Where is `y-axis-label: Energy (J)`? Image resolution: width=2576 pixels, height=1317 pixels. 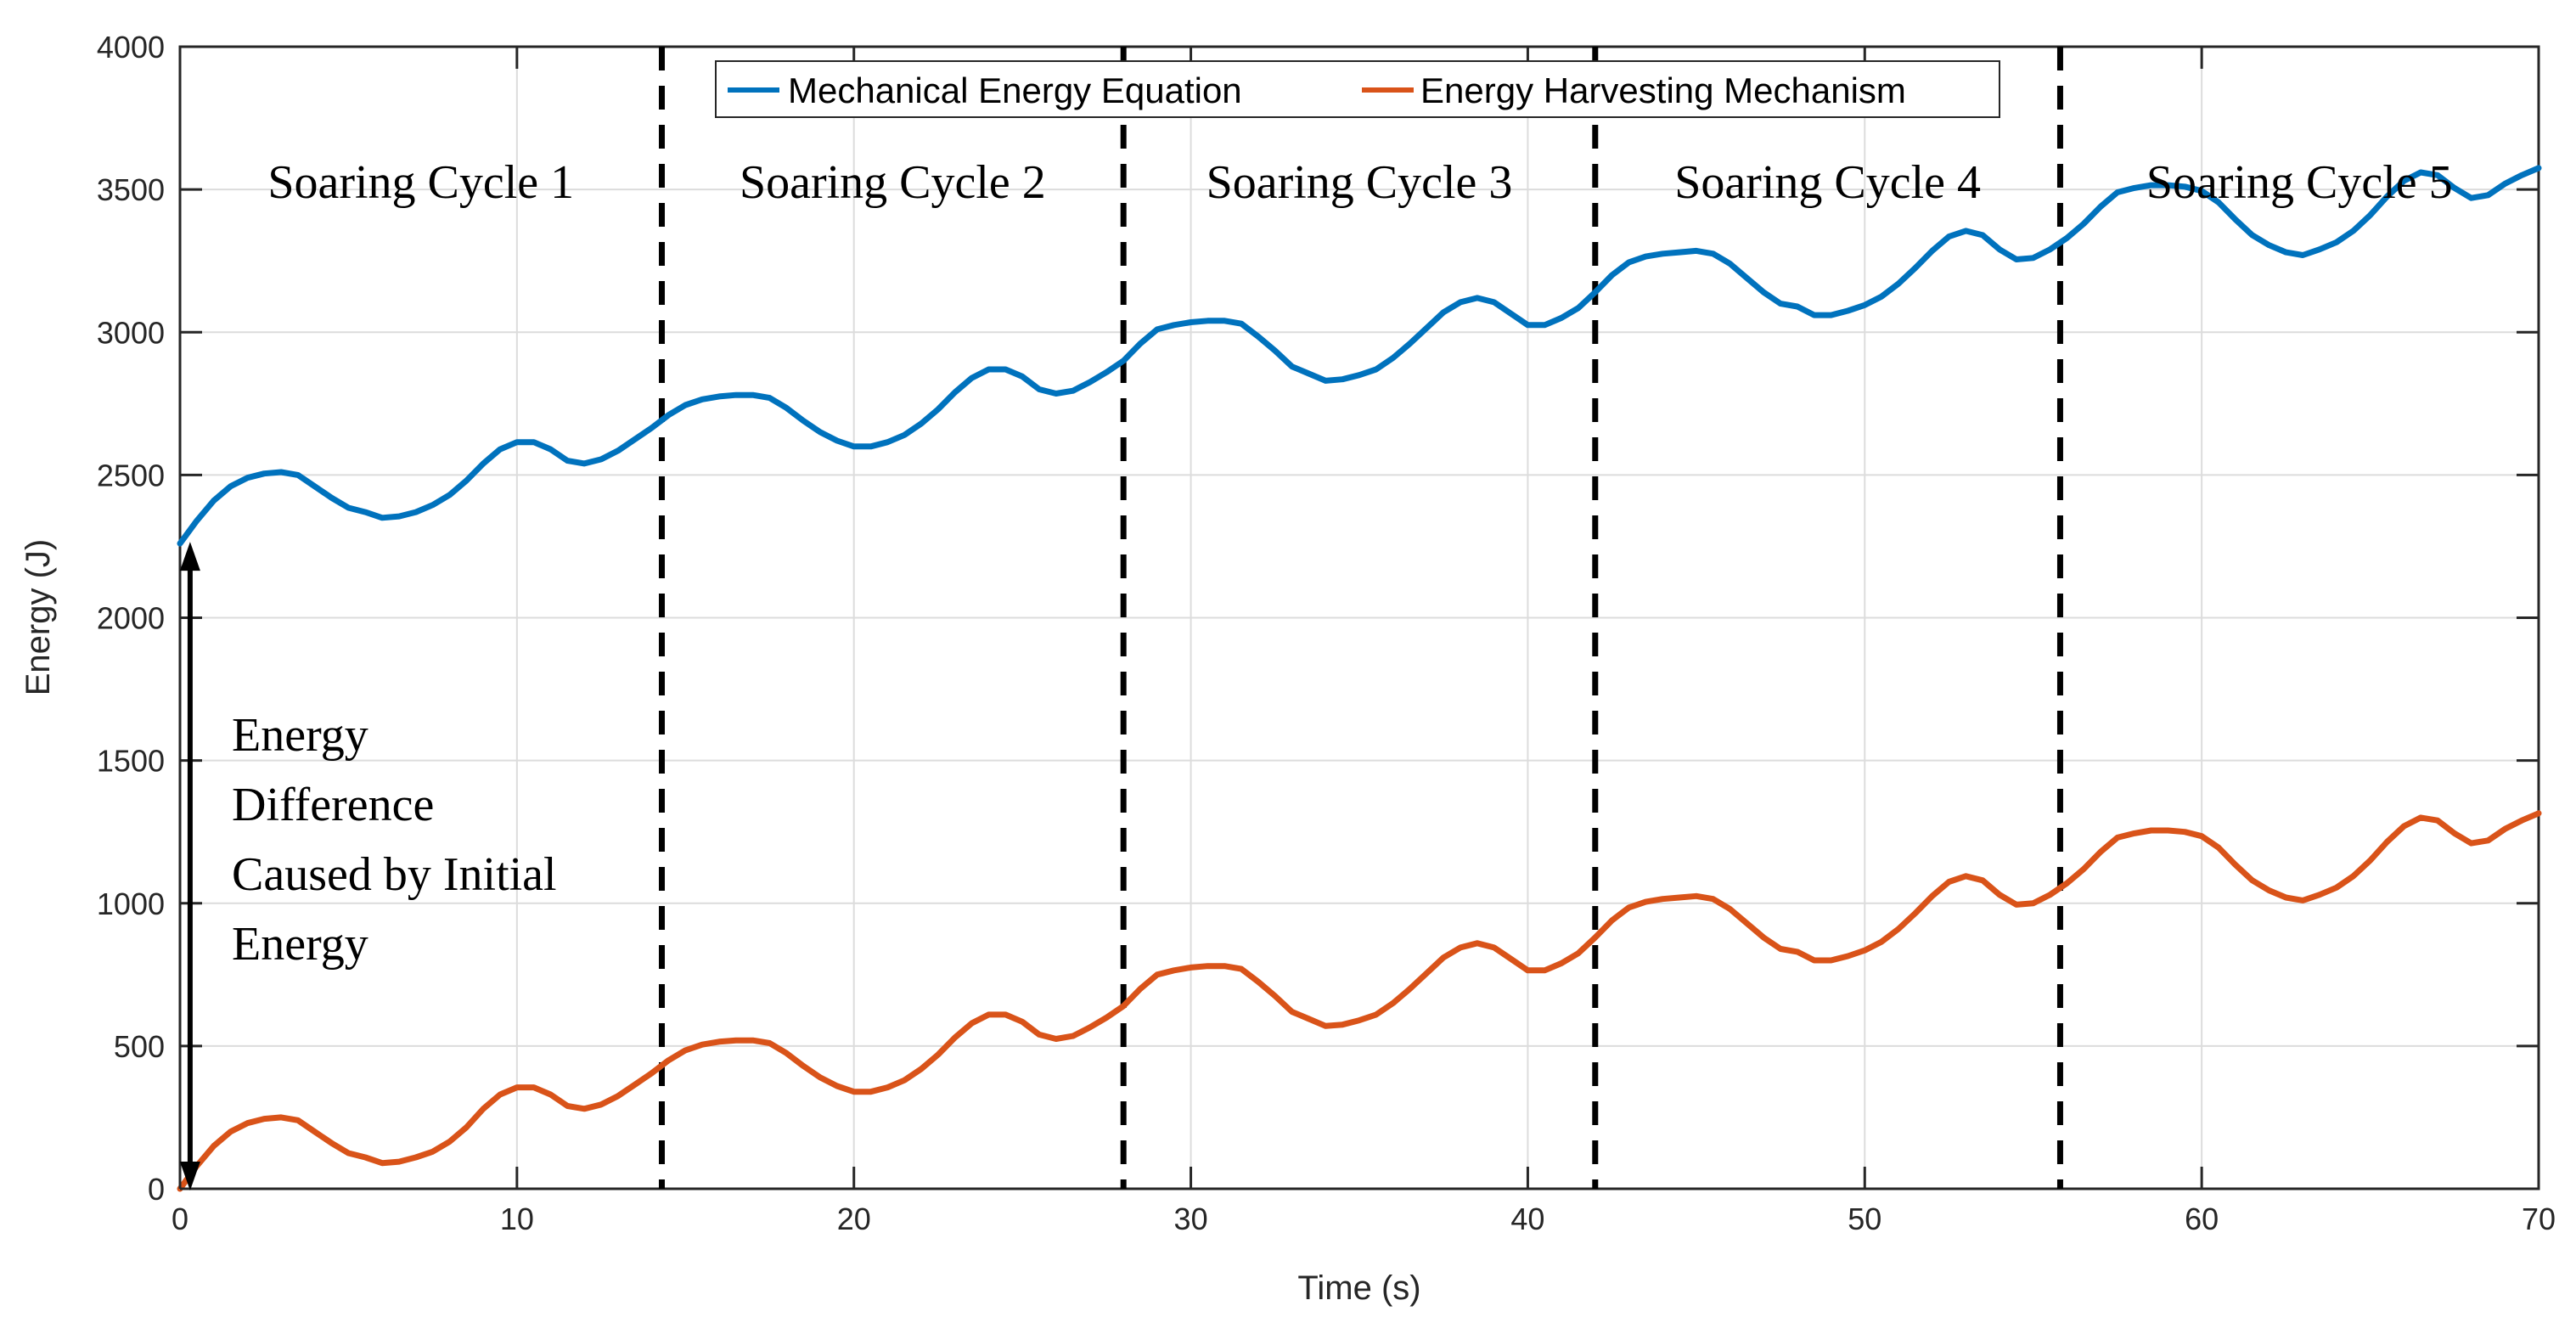
y-axis-label: Energy (J) is located at coordinates (38, 617).